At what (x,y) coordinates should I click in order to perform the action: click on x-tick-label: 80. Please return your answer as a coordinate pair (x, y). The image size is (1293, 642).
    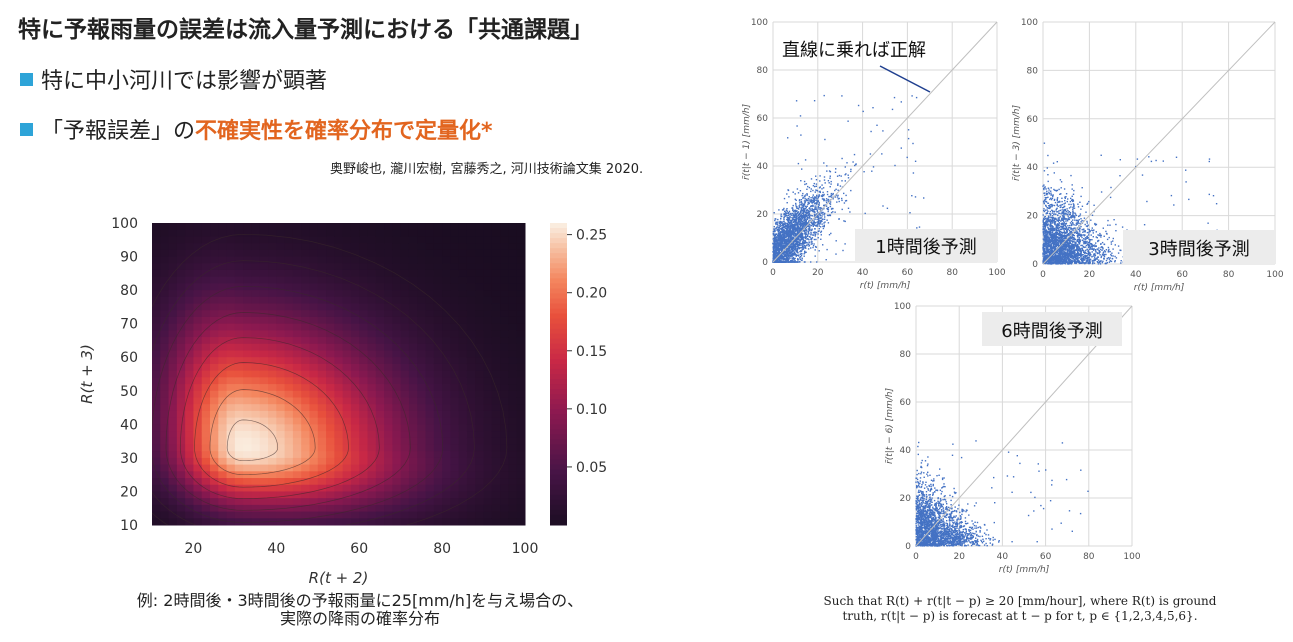
    Looking at the image, I should click on (442, 549).